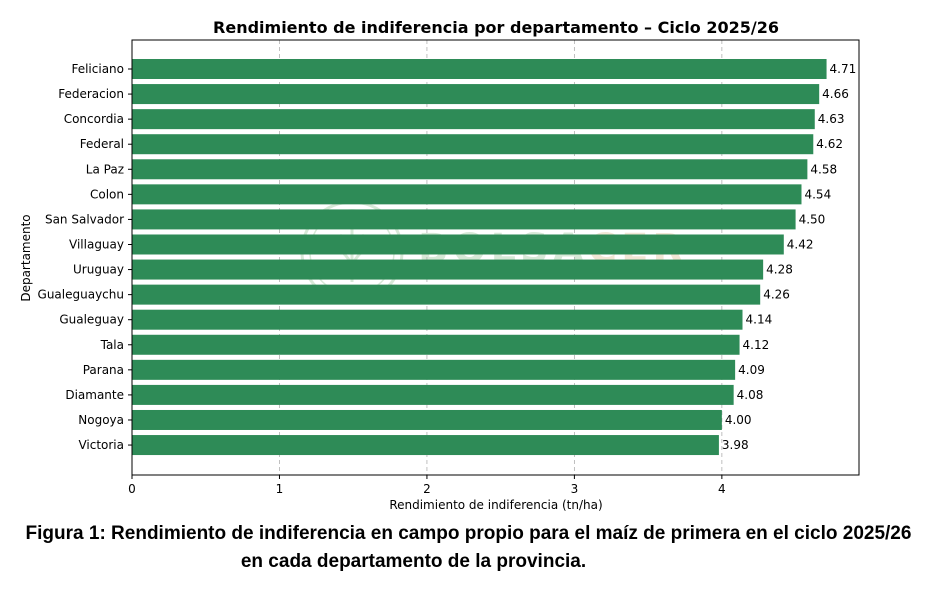 The width and height of the screenshot is (937, 590). I want to click on value-label: 4.58, so click(823, 169).